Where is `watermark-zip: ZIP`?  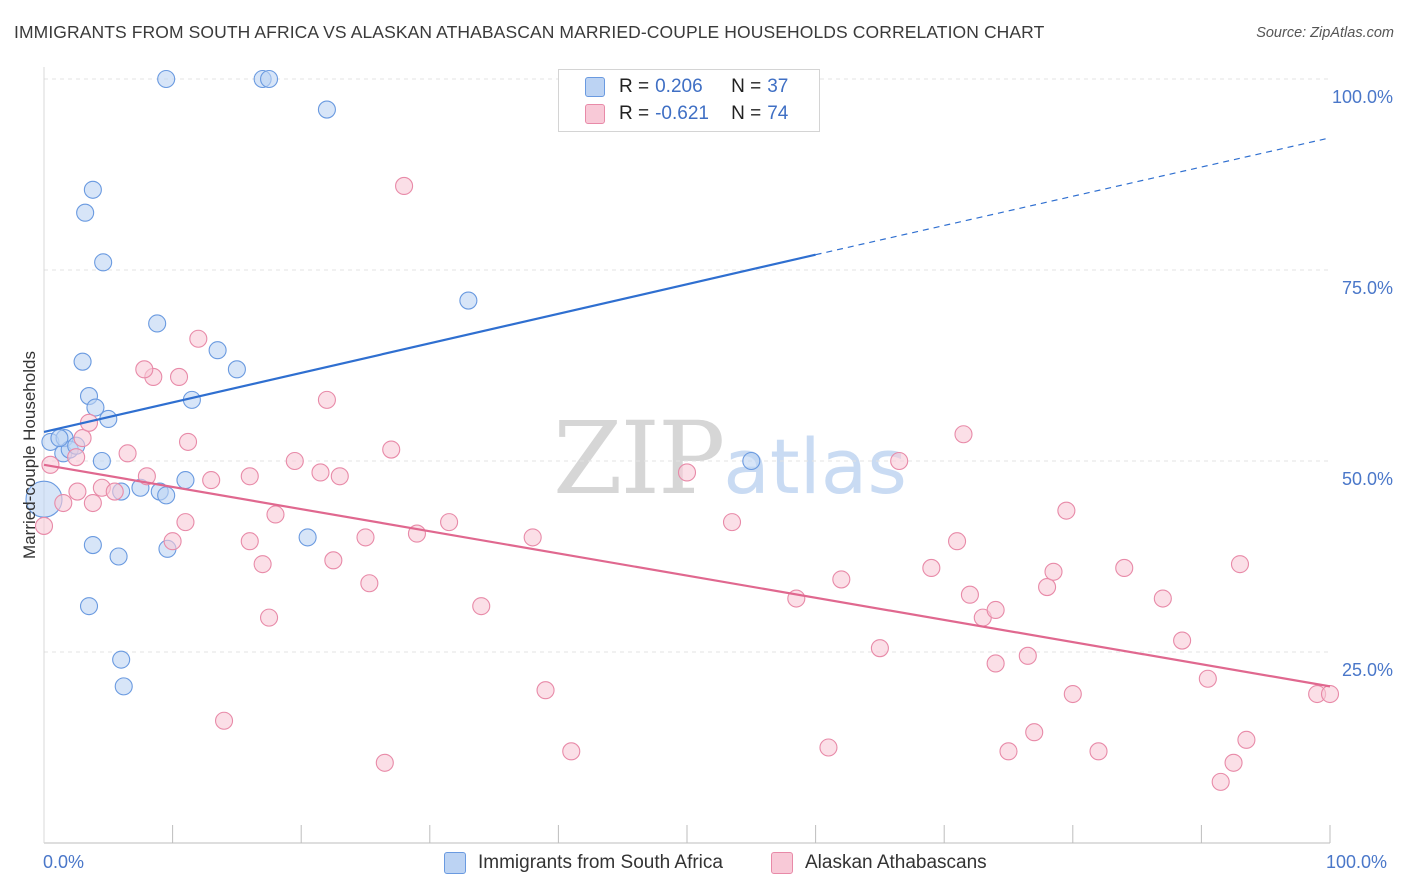
watermark-zip: ZIP is located at coordinates (639, 458).